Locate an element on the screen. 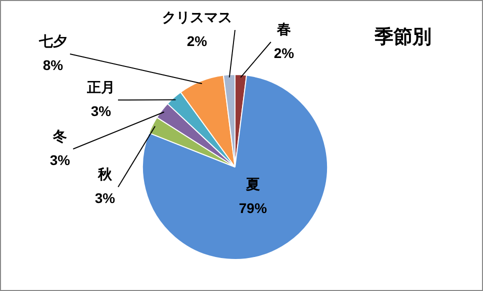 This screenshot has height=291, width=483. slice-label: 夏 is located at coordinates (252, 184).